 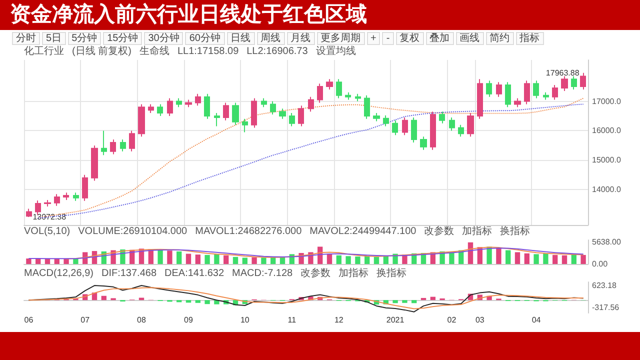 I want to click on y-tick-label: -317.56, so click(x=606, y=307).